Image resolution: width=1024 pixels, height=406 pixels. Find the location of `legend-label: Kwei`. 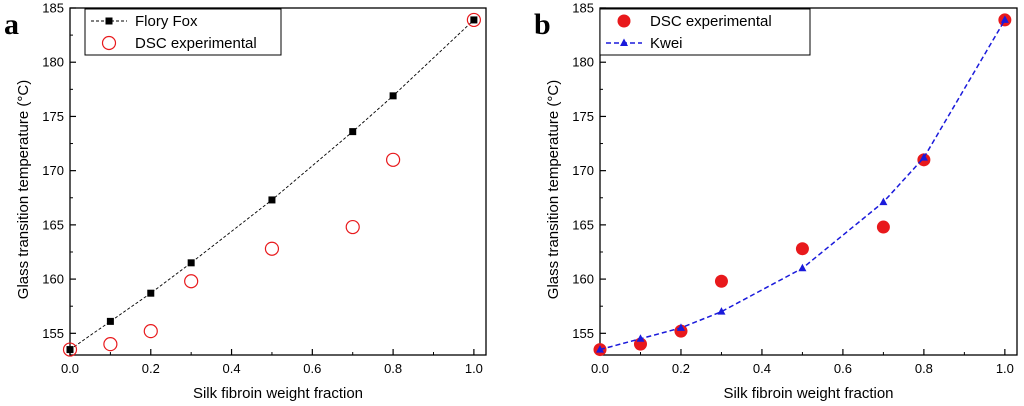

legend-label: Kwei is located at coordinates (666, 43).